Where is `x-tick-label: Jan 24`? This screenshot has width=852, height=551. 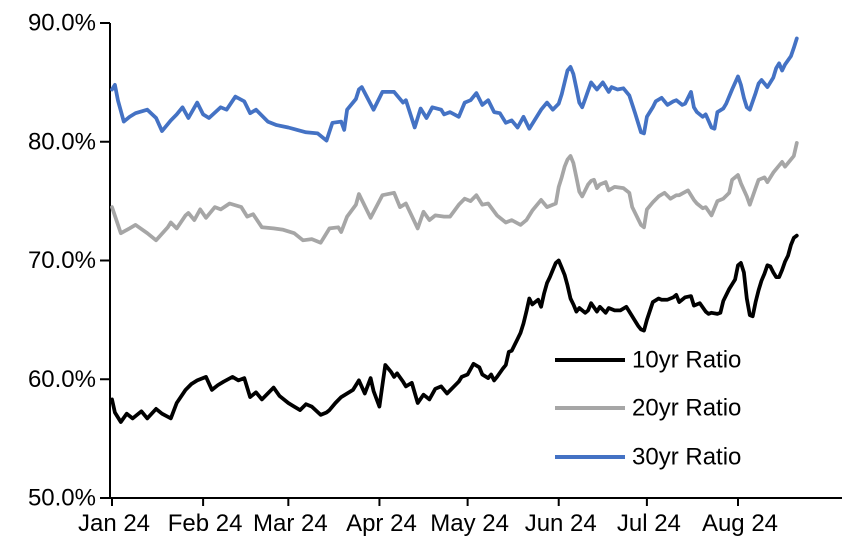 x-tick-label: Jan 24 is located at coordinates (114, 523).